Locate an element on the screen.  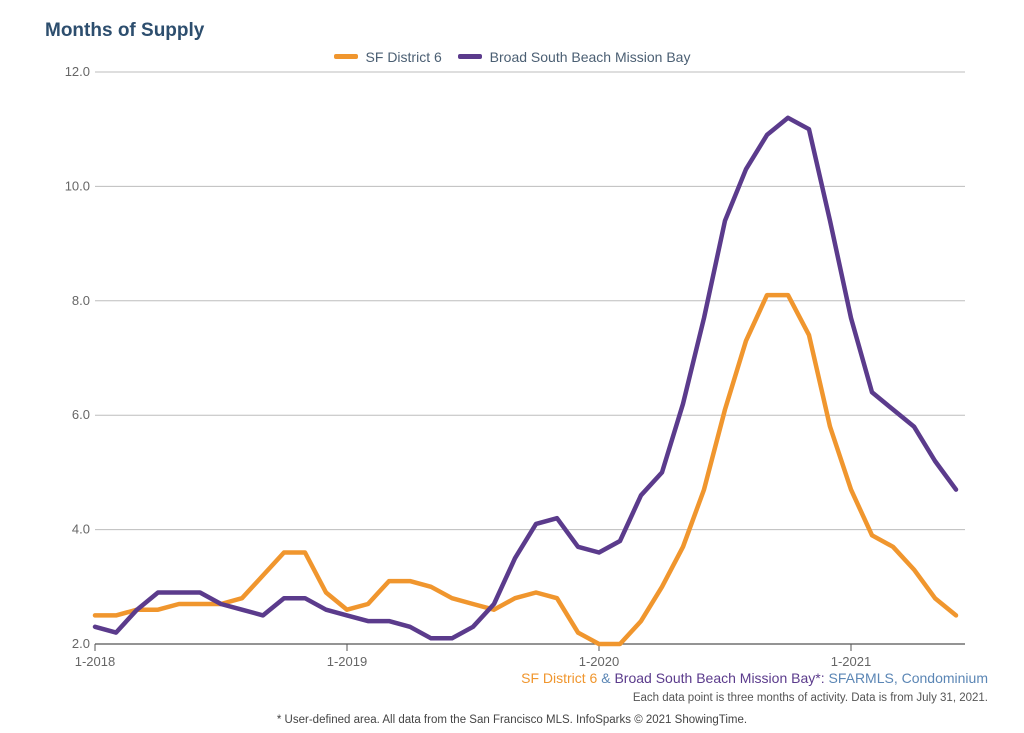
x-tick-label: 1-2019 is located at coordinates (347, 661).